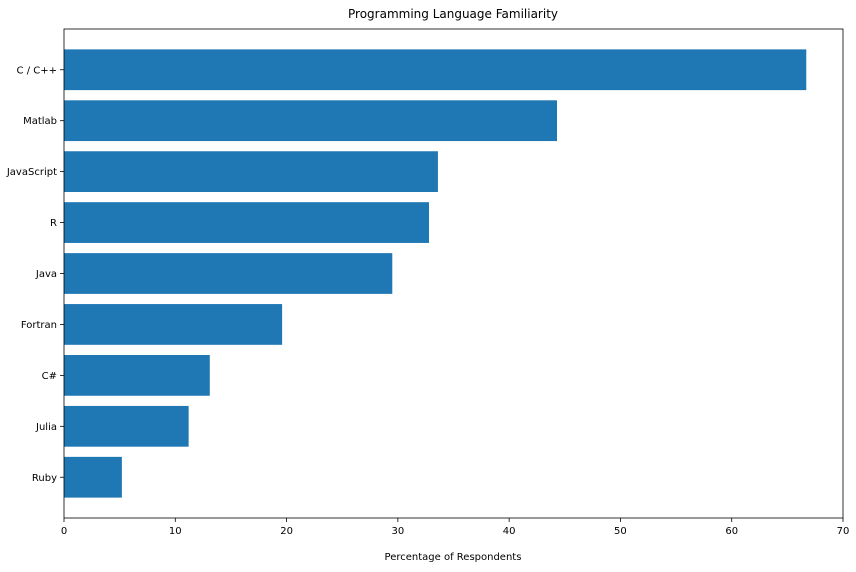 This screenshot has width=856, height=572. Describe the element at coordinates (173, 324) in the screenshot. I see `bar-fortran` at that location.